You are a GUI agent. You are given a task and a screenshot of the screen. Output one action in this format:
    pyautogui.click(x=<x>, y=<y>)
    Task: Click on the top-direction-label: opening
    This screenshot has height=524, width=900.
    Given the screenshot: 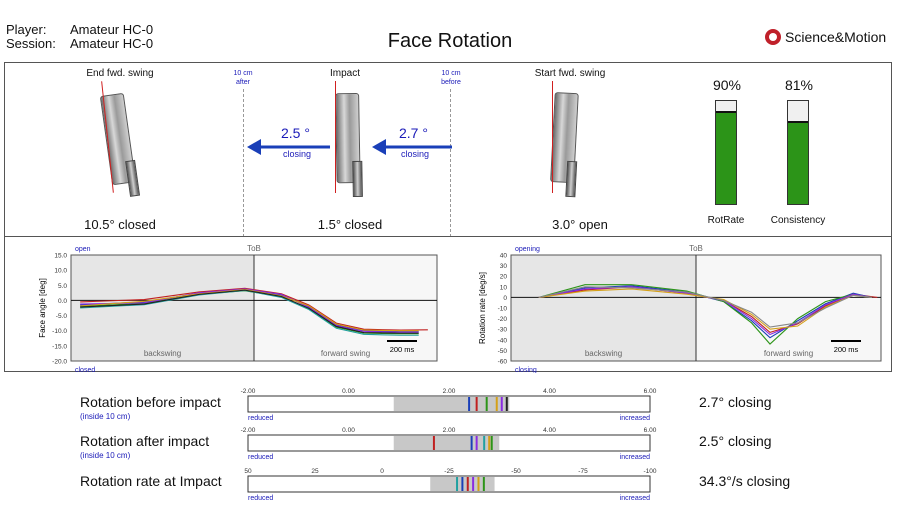 What is the action you would take?
    pyautogui.click(x=527, y=249)
    